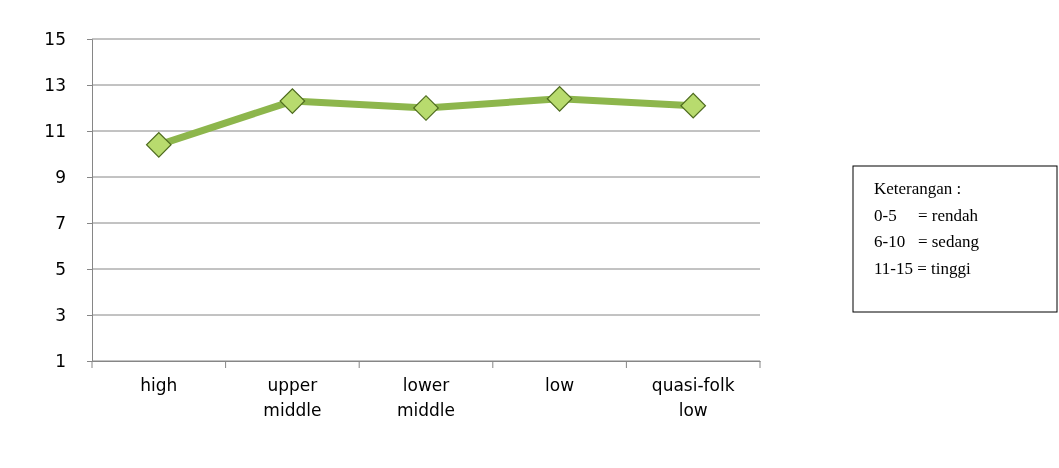 This screenshot has height=468, width=1059. Describe the element at coordinates (55, 130) in the screenshot. I see `y-tick-label: 11` at that location.